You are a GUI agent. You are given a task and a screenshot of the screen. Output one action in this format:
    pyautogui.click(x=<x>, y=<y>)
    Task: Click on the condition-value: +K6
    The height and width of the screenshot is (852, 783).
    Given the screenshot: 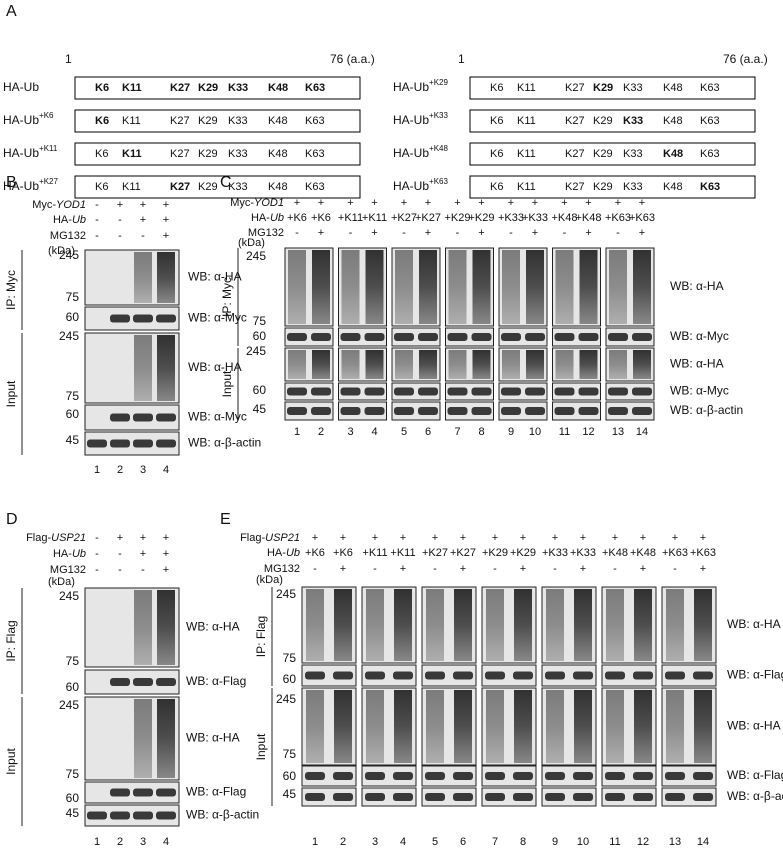 What is the action you would take?
    pyautogui.click(x=343, y=553)
    